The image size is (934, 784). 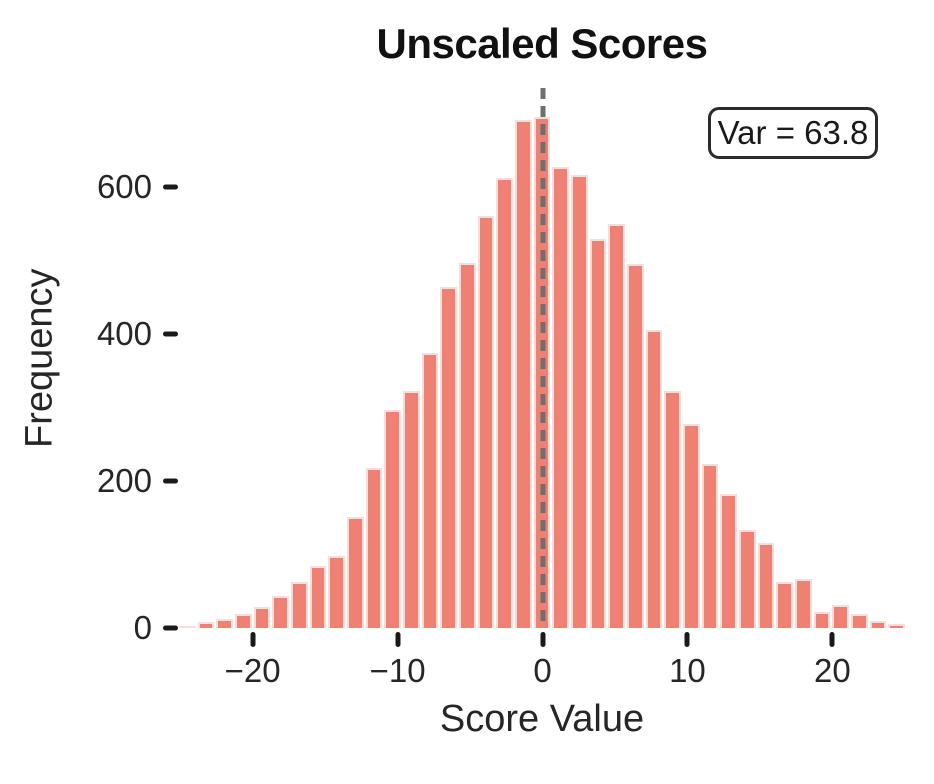 I want to click on y-tick-label: 400, so click(x=124, y=334).